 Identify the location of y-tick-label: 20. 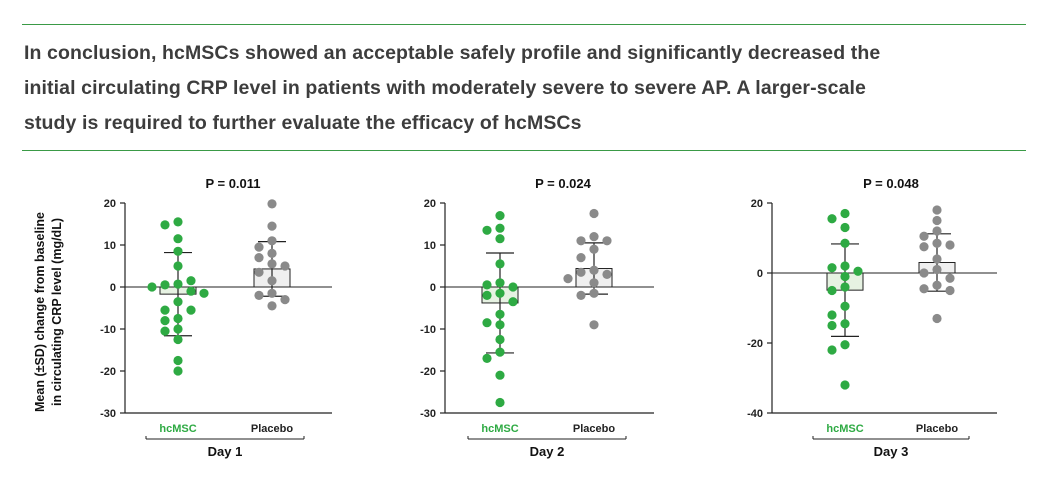
(430, 204).